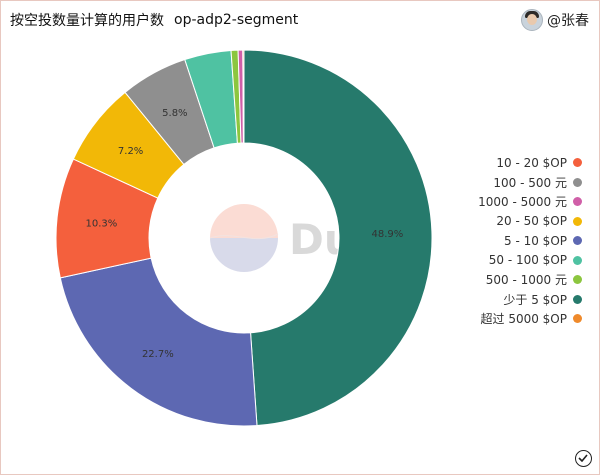 This screenshot has height=475, width=600. What do you see at coordinates (388, 234) in the screenshot?
I see `slice-label-0: 48.9%` at bounding box center [388, 234].